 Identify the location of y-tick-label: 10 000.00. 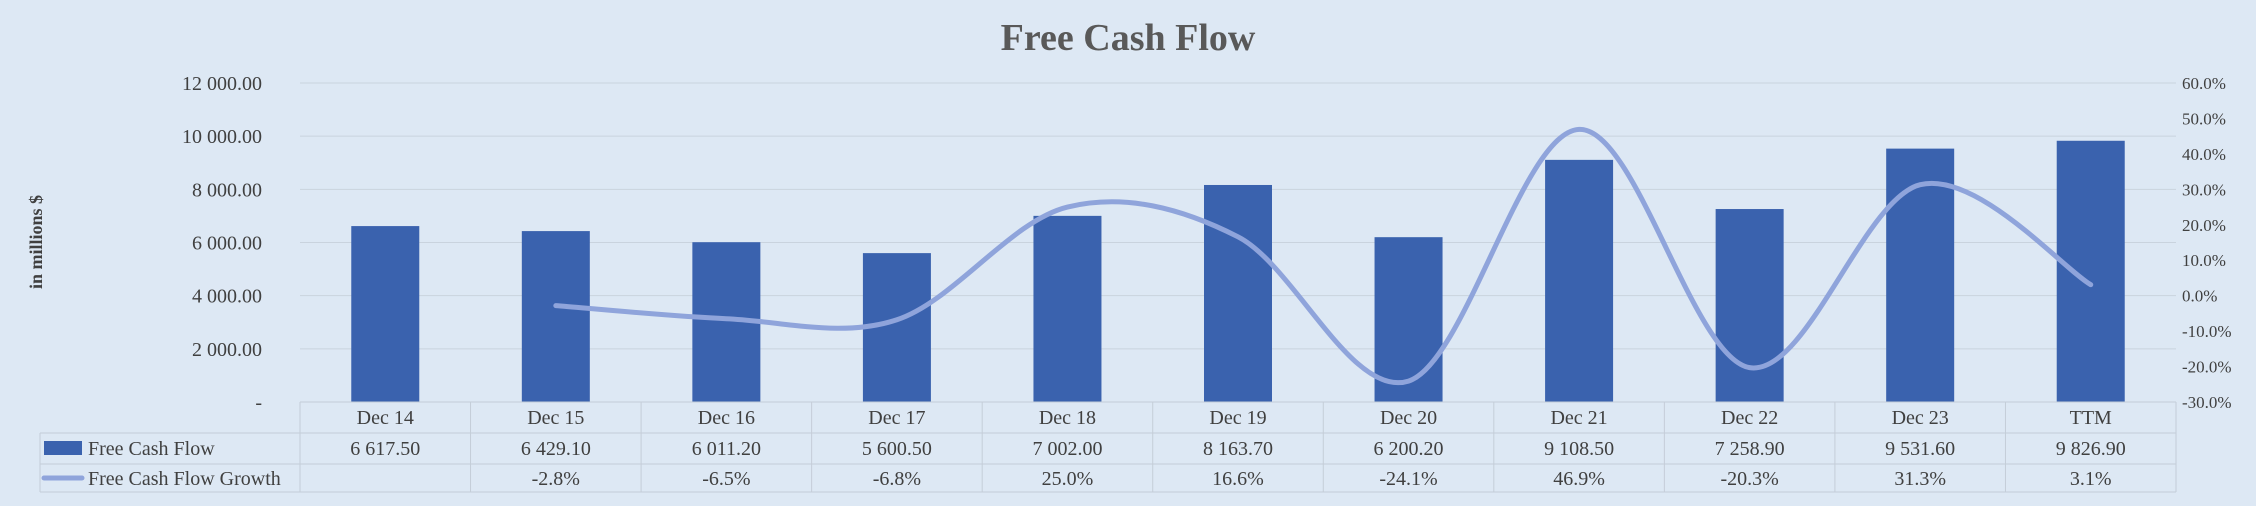
(222, 137).